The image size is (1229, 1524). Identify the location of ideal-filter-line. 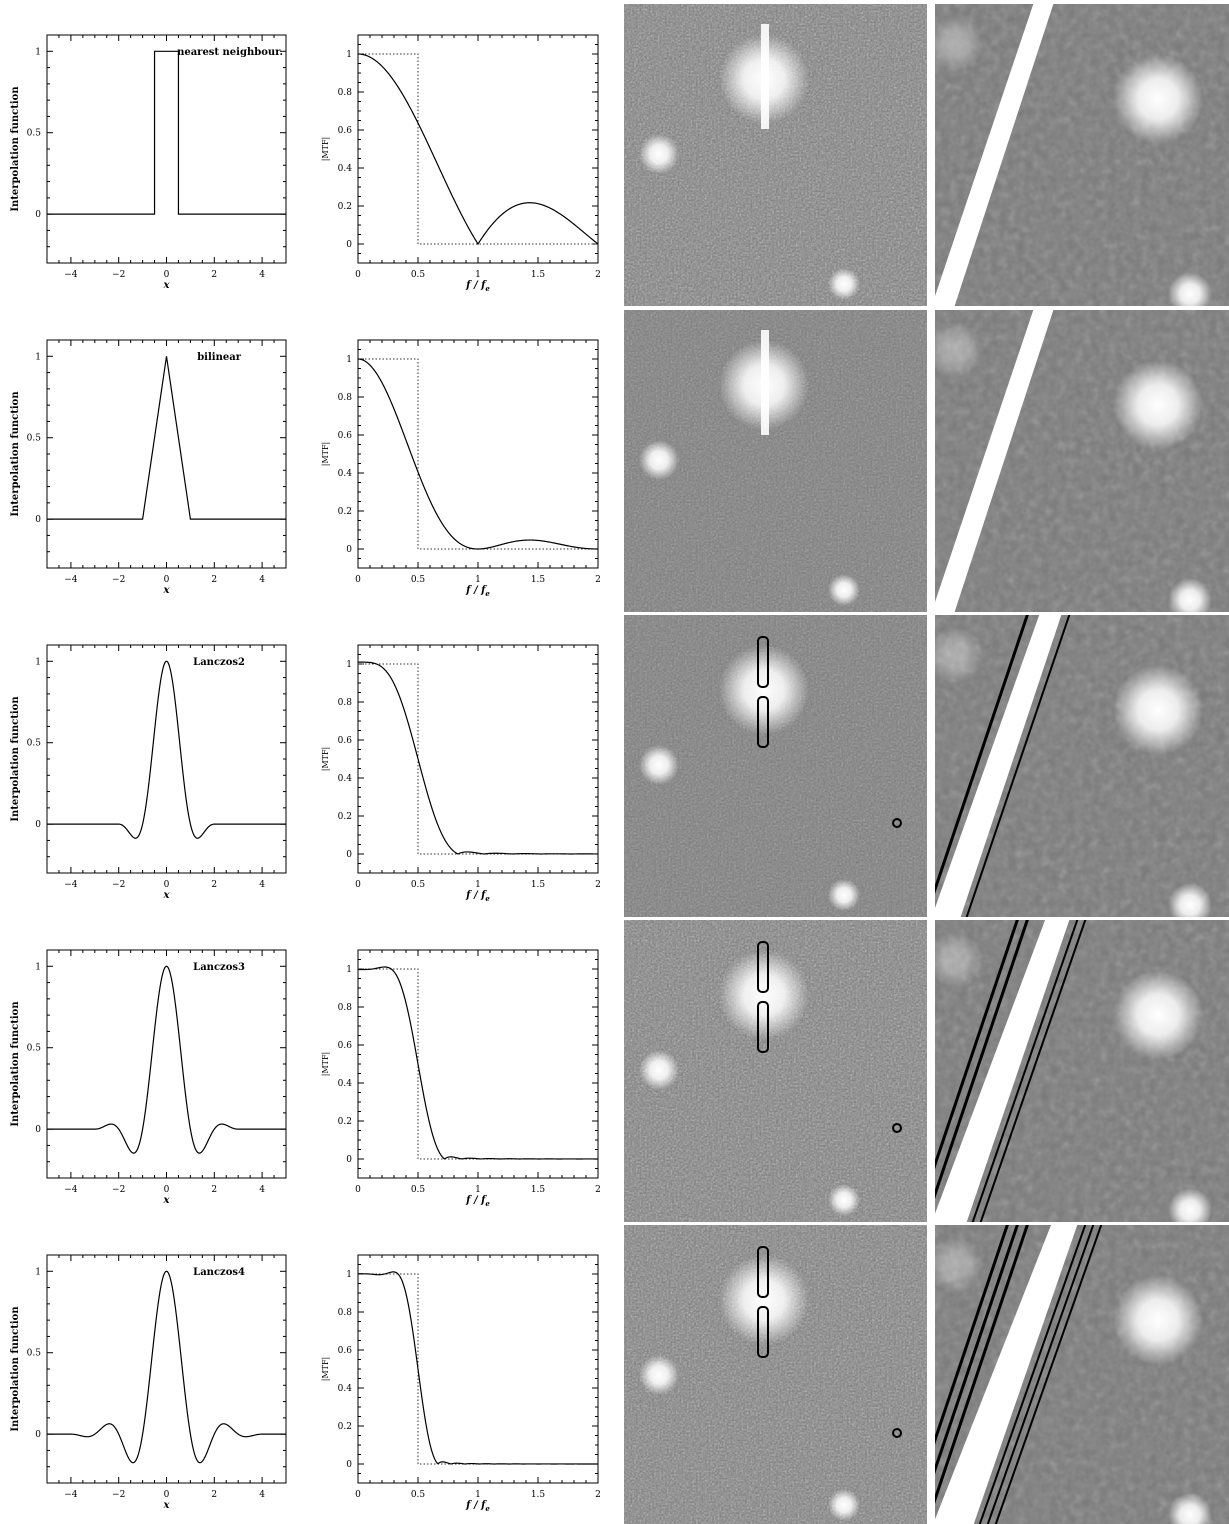
(478, 149).